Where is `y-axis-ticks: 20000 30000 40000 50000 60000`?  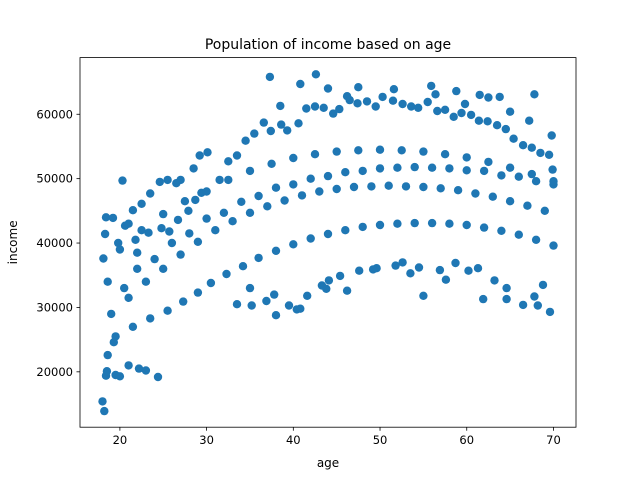
y-axis-ticks: 20000 30000 40000 50000 60000 is located at coordinates (58, 243).